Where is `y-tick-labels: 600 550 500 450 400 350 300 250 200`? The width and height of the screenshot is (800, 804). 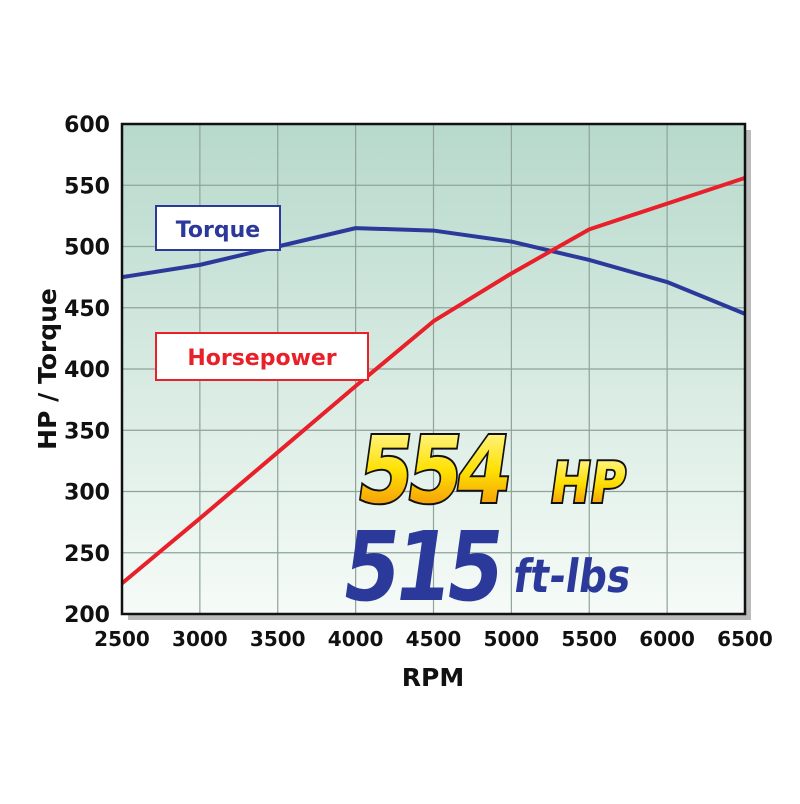 y-tick-labels: 600 550 500 450 400 350 300 250 200 is located at coordinates (87, 370).